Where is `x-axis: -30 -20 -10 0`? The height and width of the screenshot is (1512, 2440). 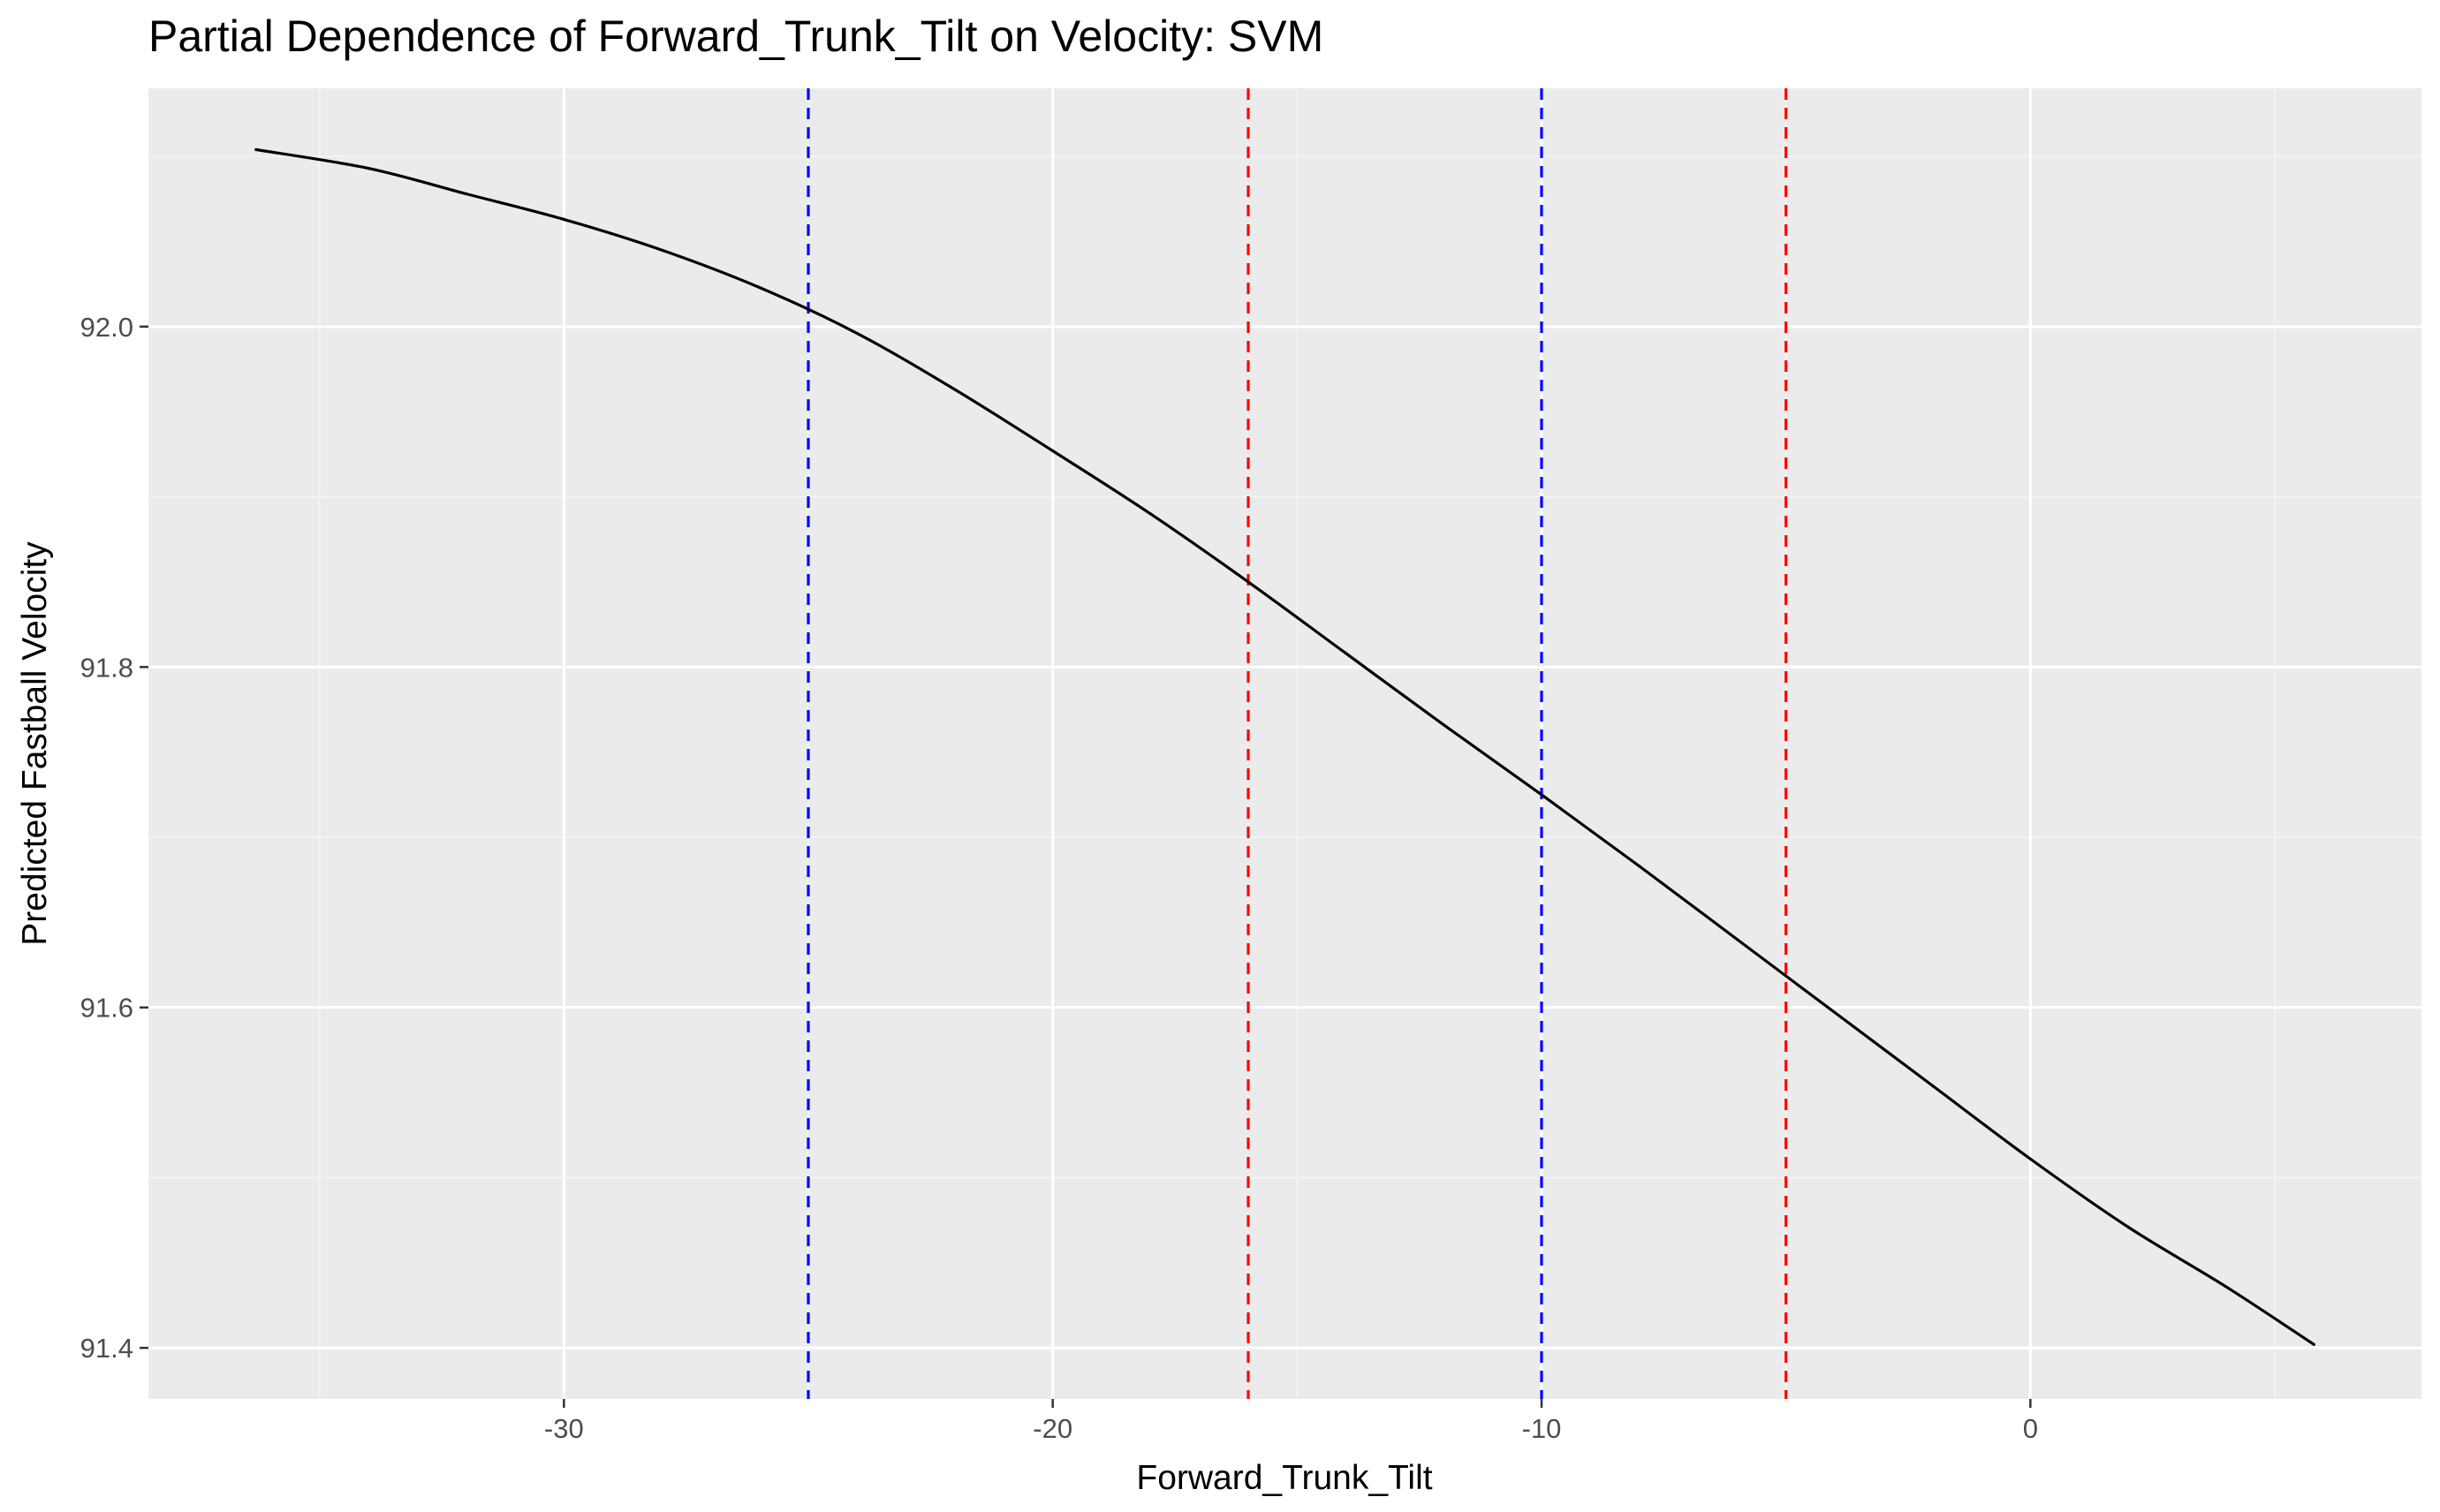
x-axis: -30 -20 -10 0 is located at coordinates (1291, 1421).